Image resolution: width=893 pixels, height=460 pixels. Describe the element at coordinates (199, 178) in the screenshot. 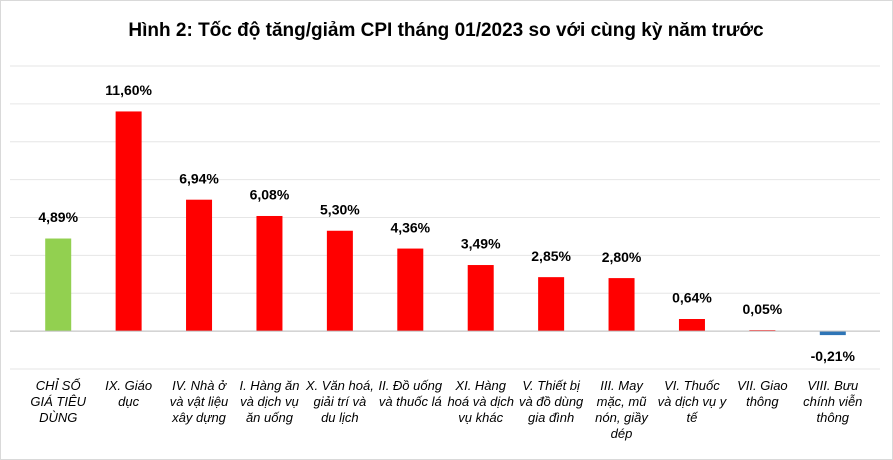

I see `value-label: 6,94%` at that location.